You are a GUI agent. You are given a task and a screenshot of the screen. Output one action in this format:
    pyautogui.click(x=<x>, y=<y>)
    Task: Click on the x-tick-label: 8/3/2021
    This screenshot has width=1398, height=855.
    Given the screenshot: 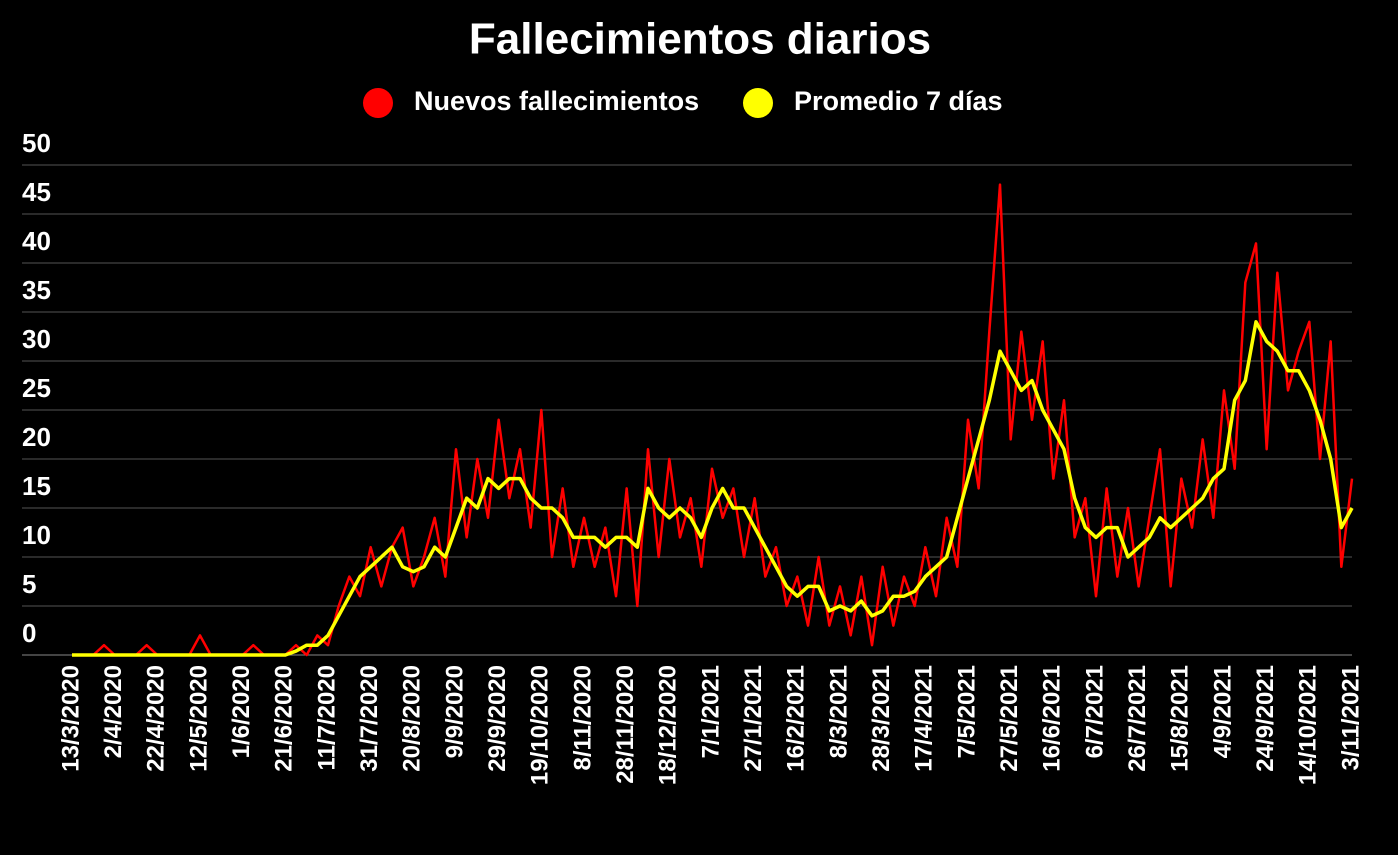 What is the action you would take?
    pyautogui.click(x=838, y=711)
    